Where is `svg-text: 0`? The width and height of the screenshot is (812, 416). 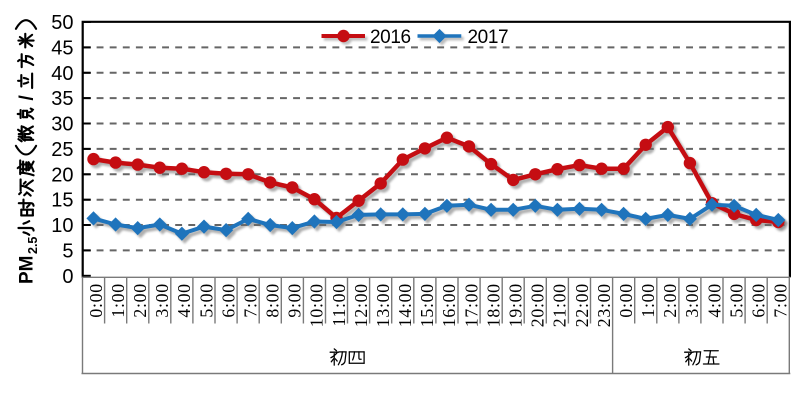 svg-text: 0 is located at coordinates (67, 277).